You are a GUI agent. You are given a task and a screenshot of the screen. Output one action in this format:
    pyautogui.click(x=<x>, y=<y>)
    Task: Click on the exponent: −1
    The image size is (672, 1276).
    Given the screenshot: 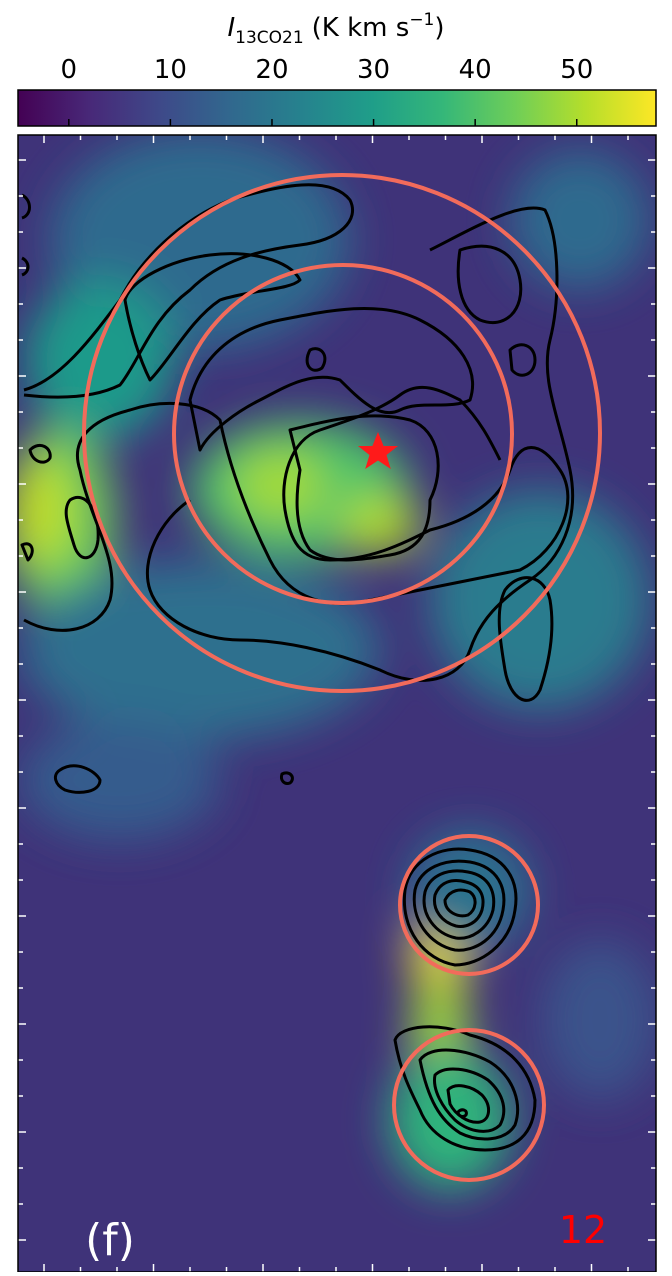 What is the action you would take?
    pyautogui.click(x=421, y=20)
    